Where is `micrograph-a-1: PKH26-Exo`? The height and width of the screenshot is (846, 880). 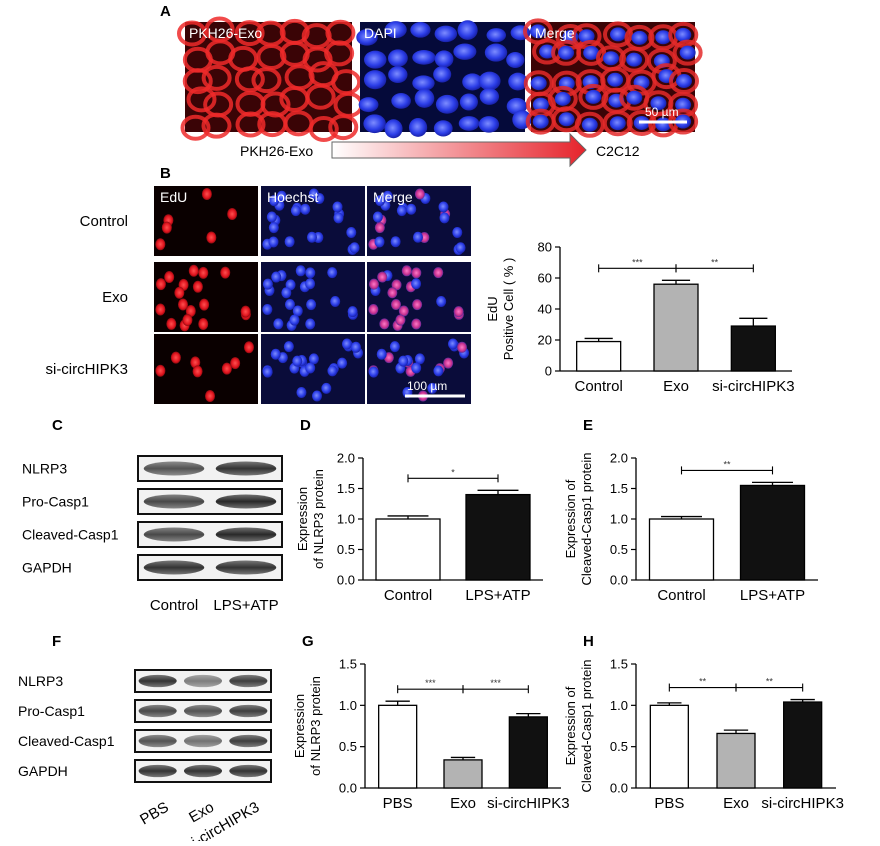
micrograph-a-1: PKH26-Exo is located at coordinates (270, 79).